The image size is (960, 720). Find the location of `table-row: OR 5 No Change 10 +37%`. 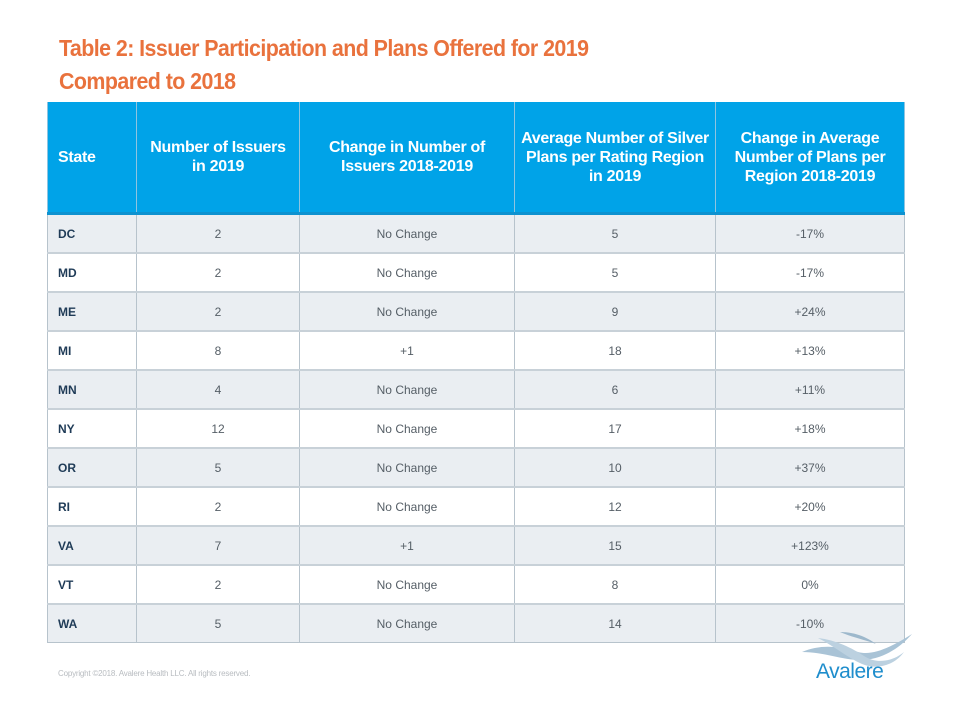

table-row: OR 5 No Change 10 +37% is located at coordinates (476, 467).